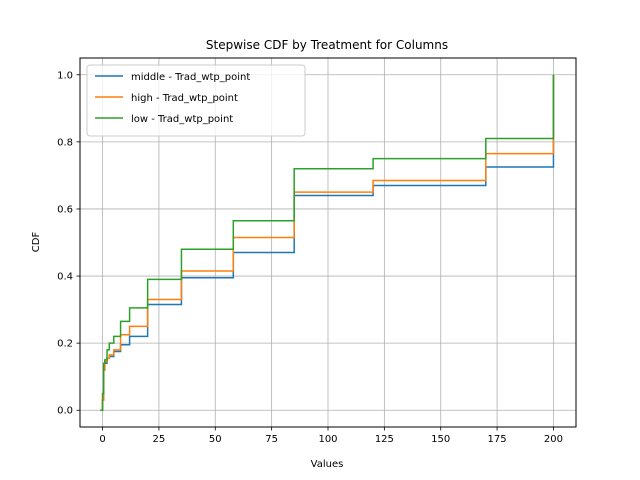  I want to click on y-axis: 0.0 0.2 0.4 0.6 0.8 1.0, so click(68, 243).